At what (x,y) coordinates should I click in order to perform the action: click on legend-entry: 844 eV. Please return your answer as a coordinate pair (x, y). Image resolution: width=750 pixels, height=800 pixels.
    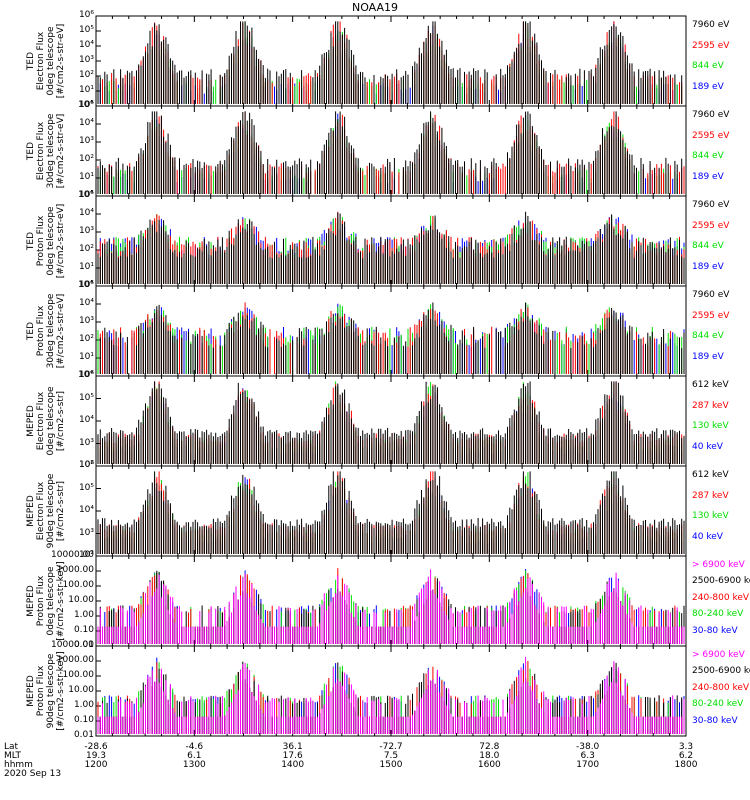
    Looking at the image, I should click on (708, 246).